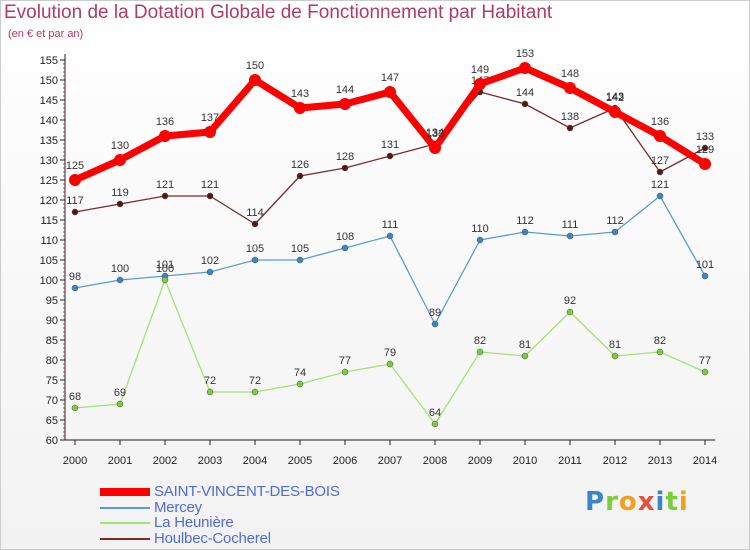  I want to click on legend-item-houlbec-cocherel: Houlbec-Cocherel, so click(230, 539).